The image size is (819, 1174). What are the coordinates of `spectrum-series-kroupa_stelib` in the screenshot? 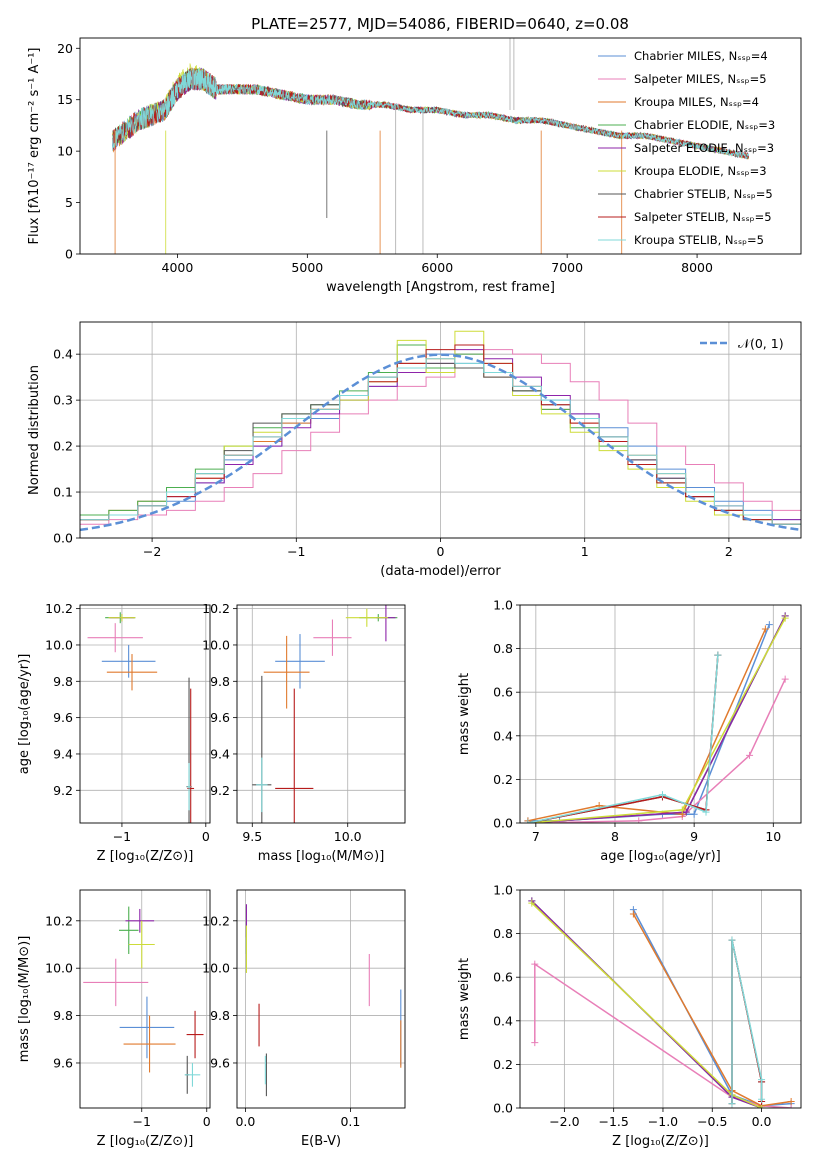 It's located at (430, 114).